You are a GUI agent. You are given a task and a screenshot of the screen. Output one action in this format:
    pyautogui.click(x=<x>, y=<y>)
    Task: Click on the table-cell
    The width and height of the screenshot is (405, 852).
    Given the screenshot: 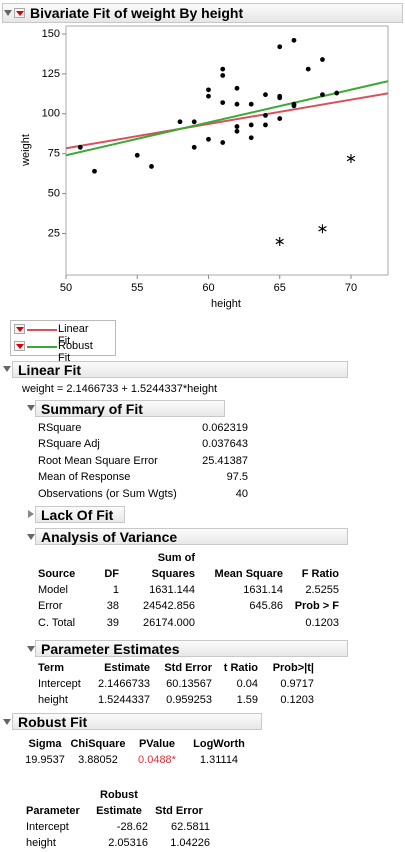 What is the action you would take?
    pyautogui.click(x=239, y=623)
    